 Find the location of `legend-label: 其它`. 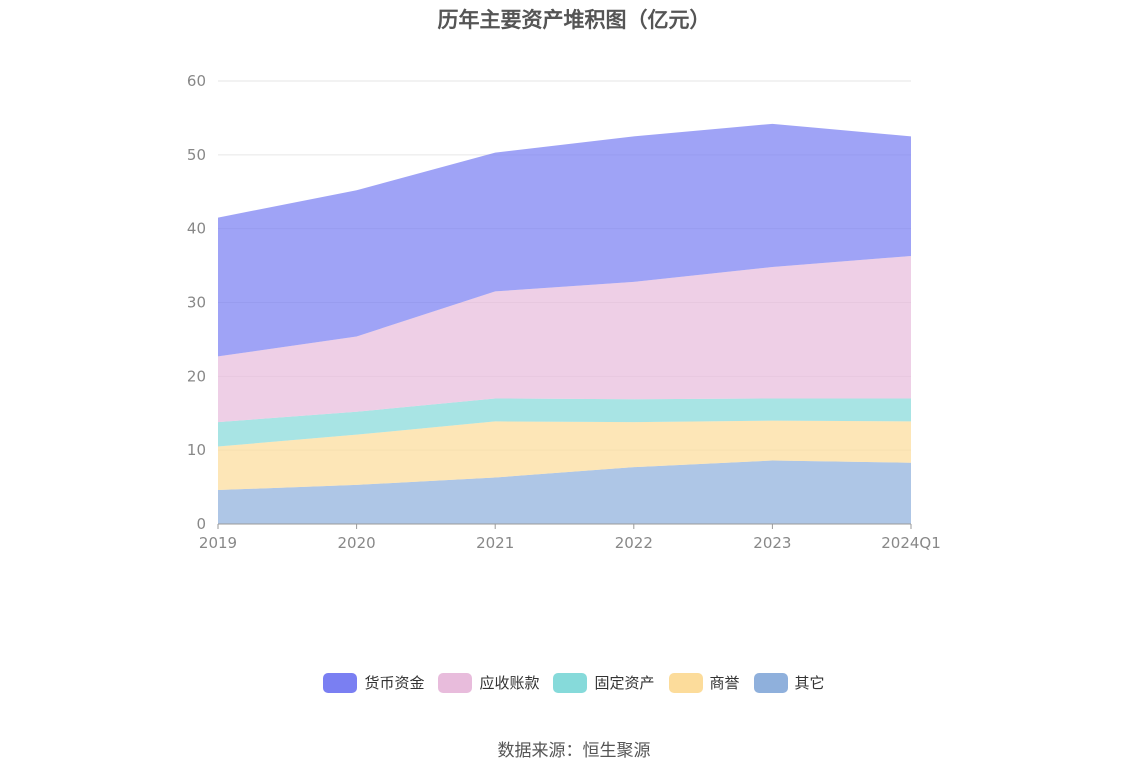

legend-label: 其它 is located at coordinates (809, 683).